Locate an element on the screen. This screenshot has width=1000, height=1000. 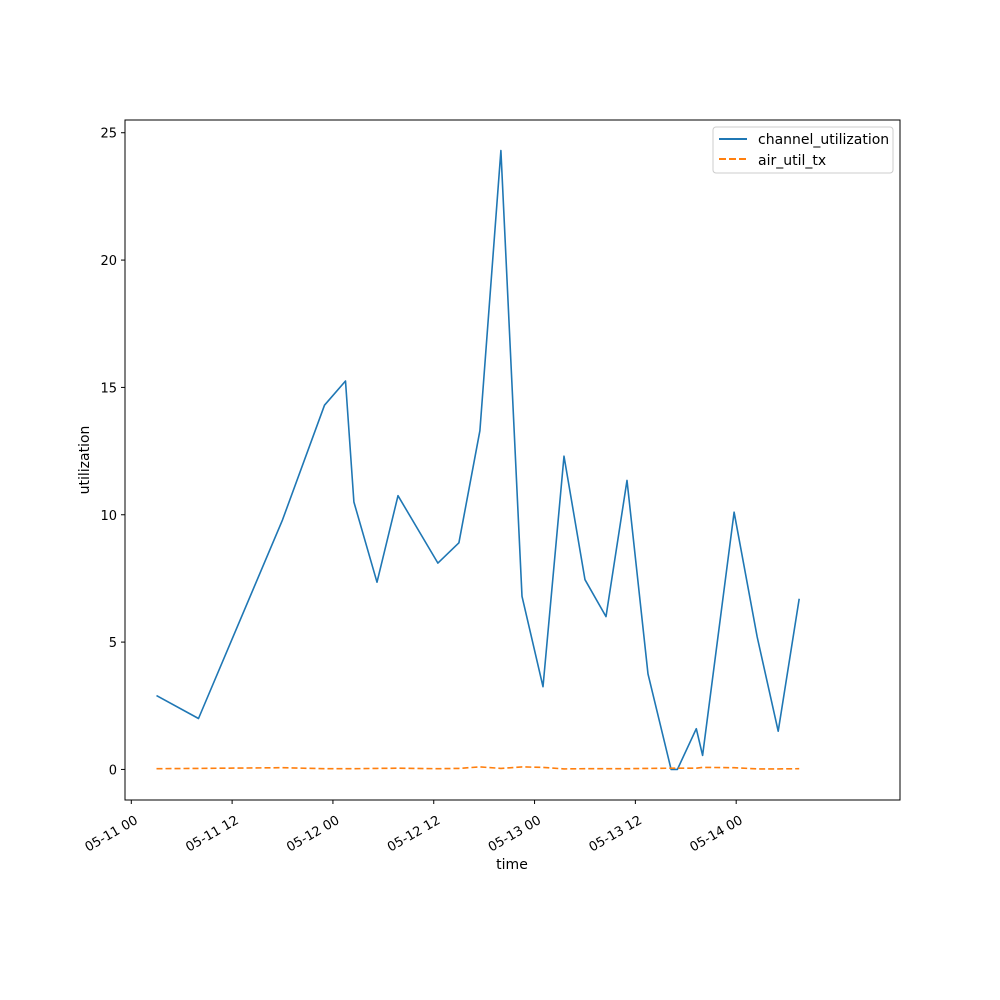
legend-box is located at coordinates (803, 150).